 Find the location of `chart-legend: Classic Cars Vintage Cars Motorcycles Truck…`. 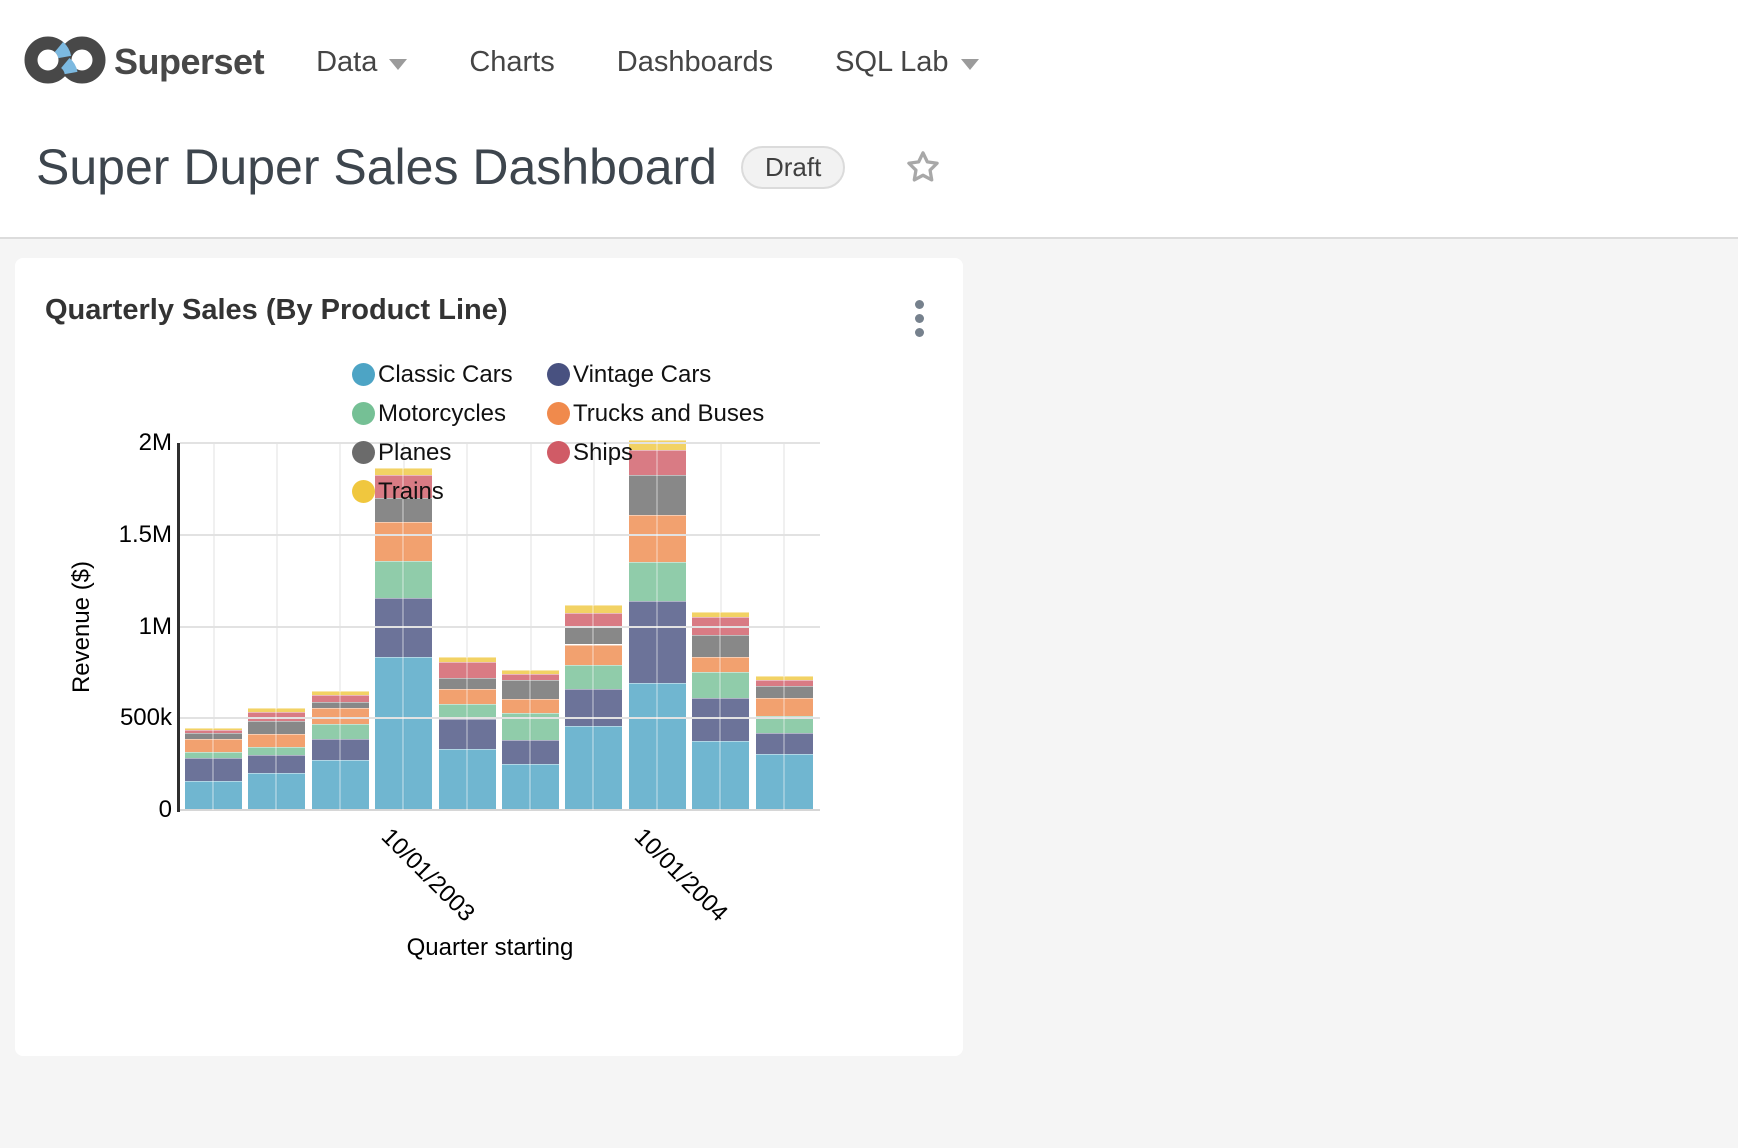

chart-legend: Classic Cars Vintage Cars Motorcycles Truck… is located at coordinates (558, 433).